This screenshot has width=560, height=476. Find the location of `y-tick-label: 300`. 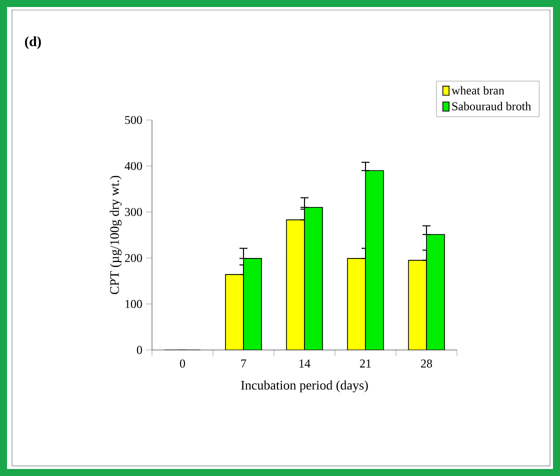

y-tick-label: 300 is located at coordinates (133, 212).